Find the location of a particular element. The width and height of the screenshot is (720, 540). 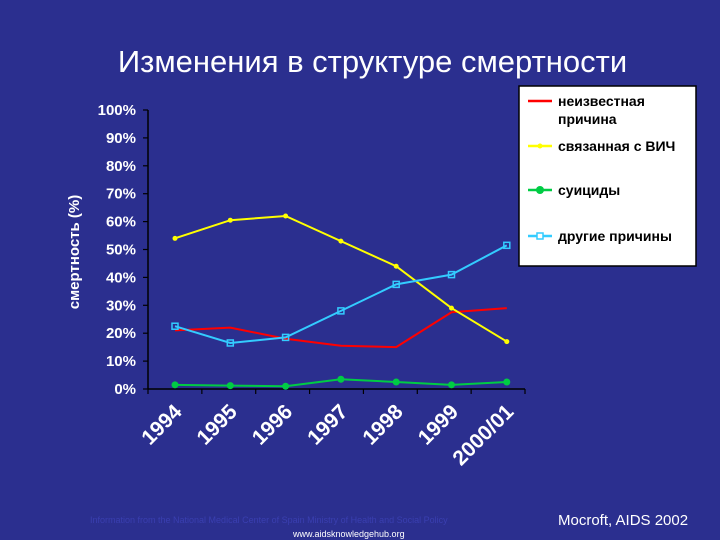

series-circle is located at coordinates (341, 382).